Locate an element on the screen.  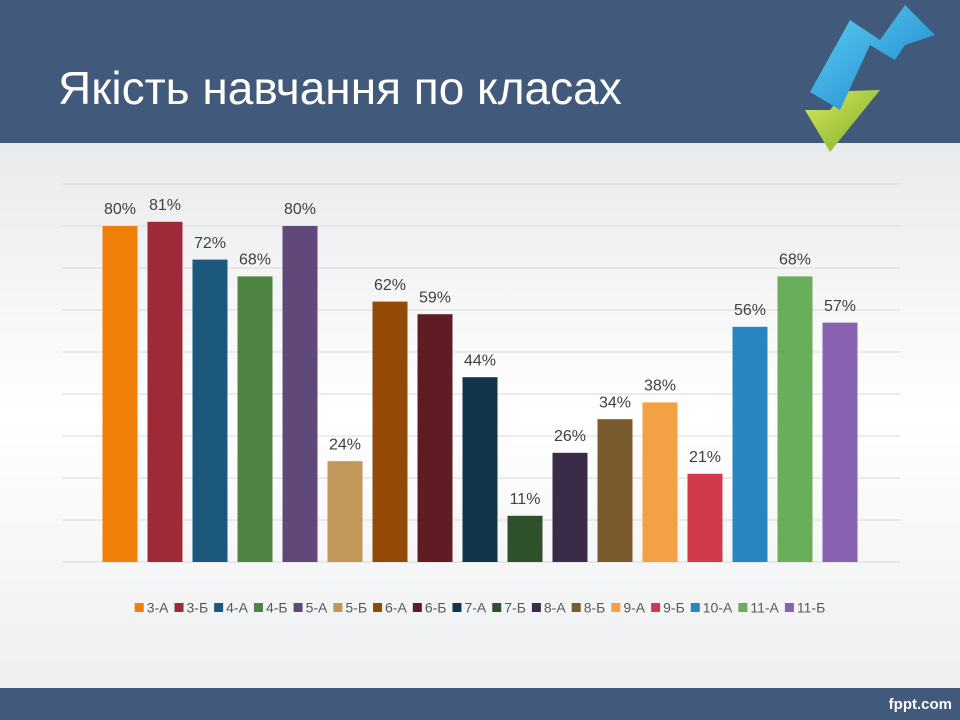
footer-text: fppt.com is located at coordinates (920, 704).